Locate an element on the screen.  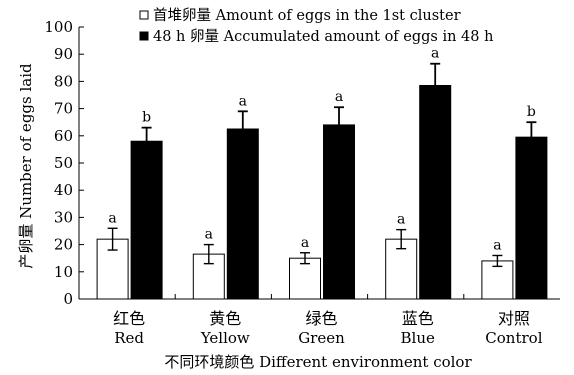
category-label-en: Green is located at coordinates (321, 338).